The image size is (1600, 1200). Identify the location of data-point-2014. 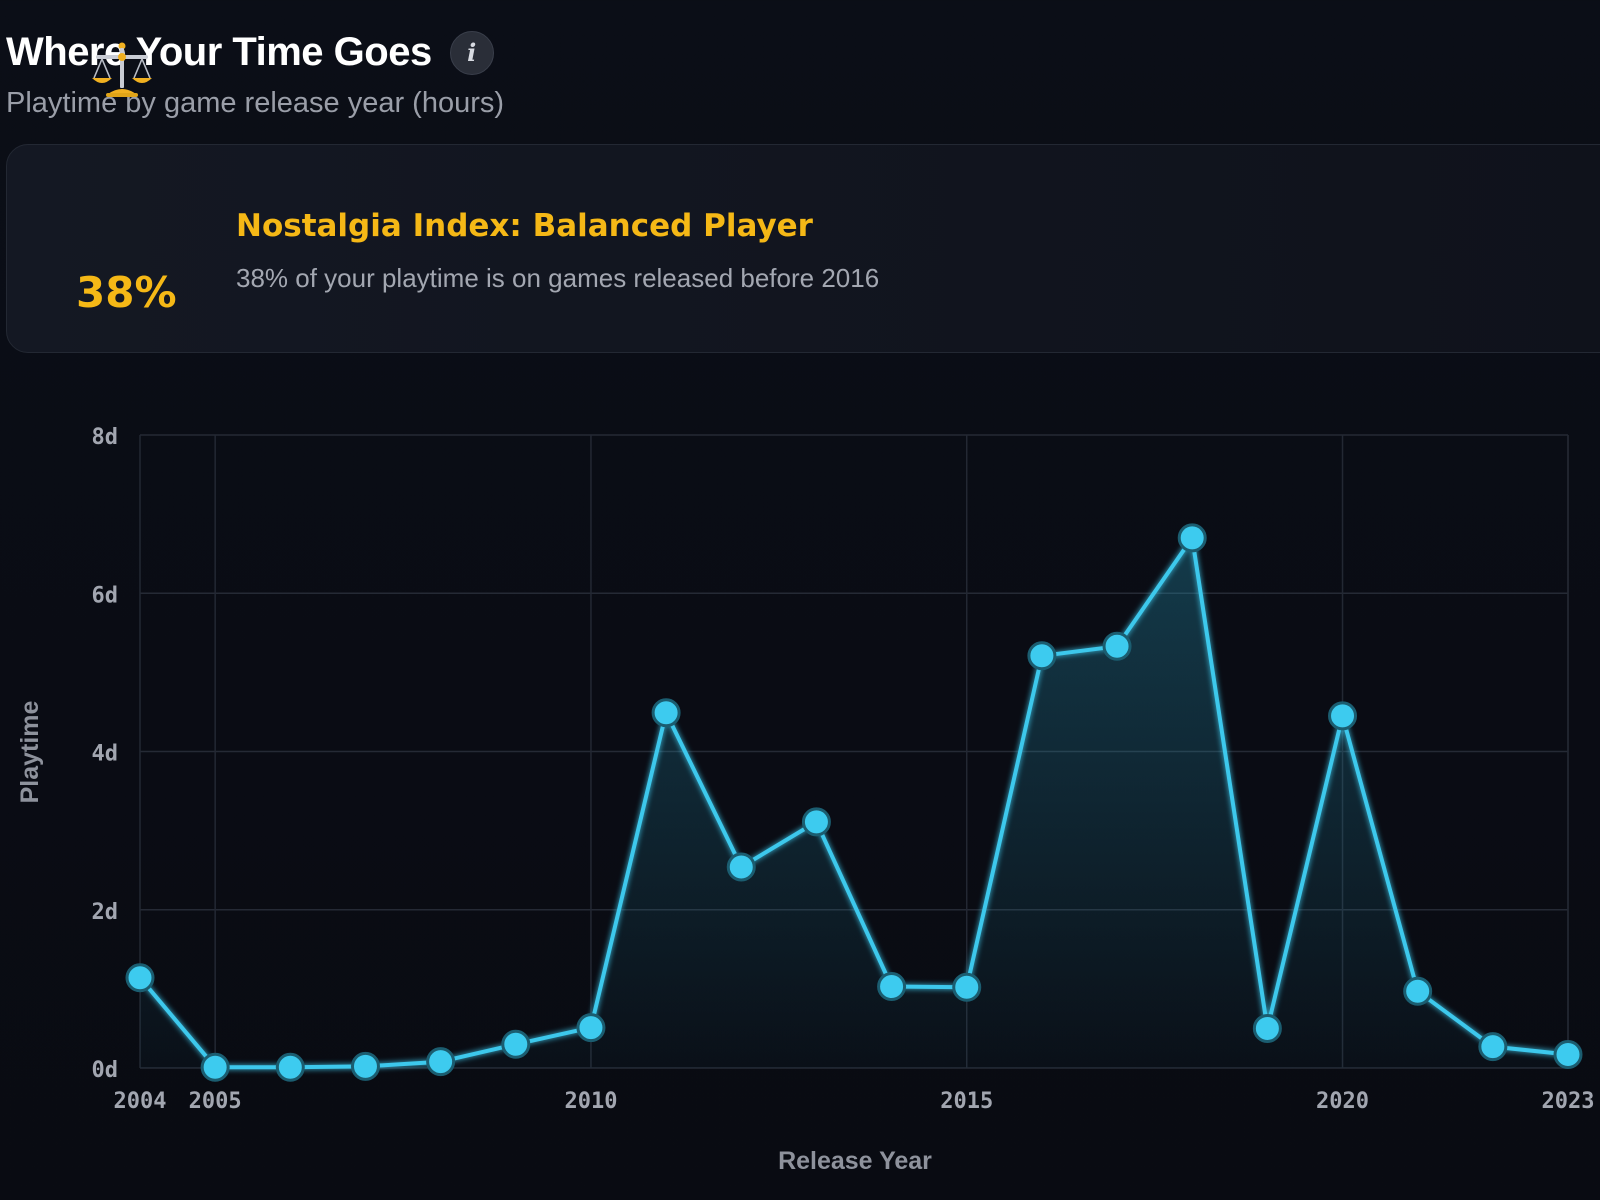
(892, 987).